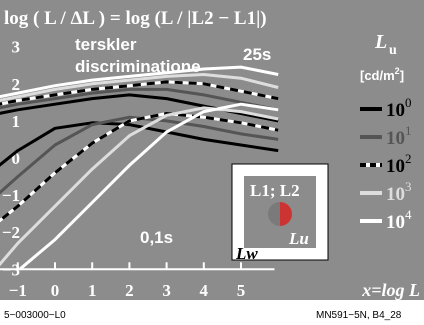 The image size is (424, 325). I want to click on y-tick-label: −2, so click(11, 232).